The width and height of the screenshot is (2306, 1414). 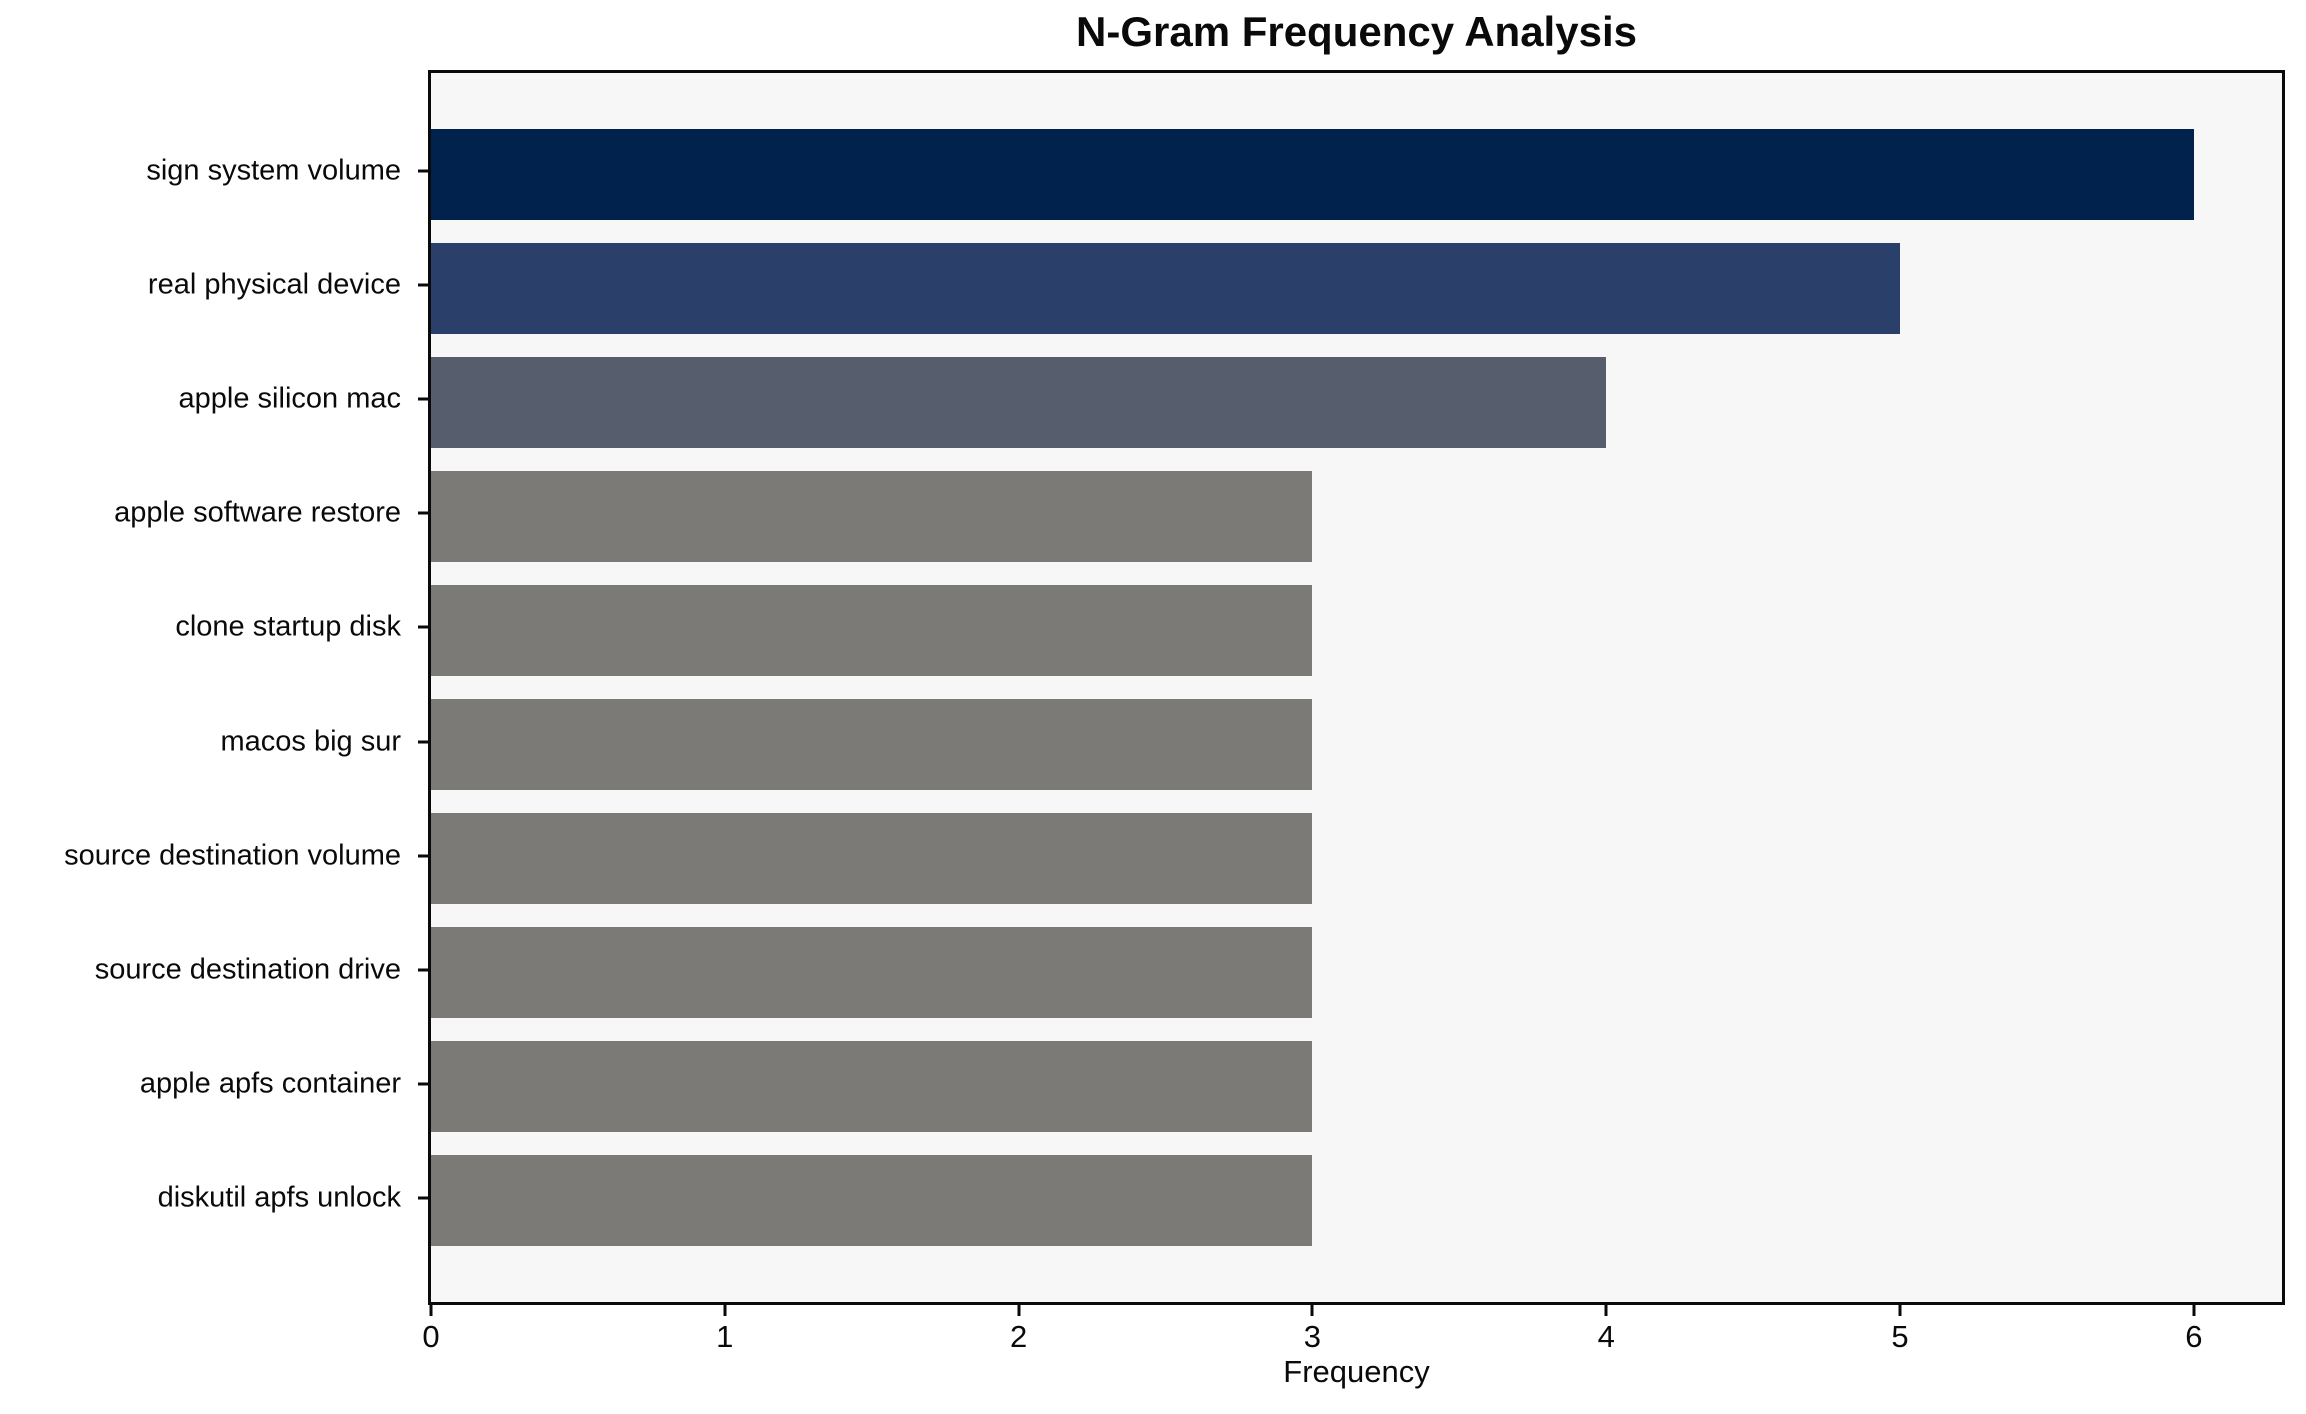 I want to click on x-axis-title: Frequency, so click(x=1356, y=1371).